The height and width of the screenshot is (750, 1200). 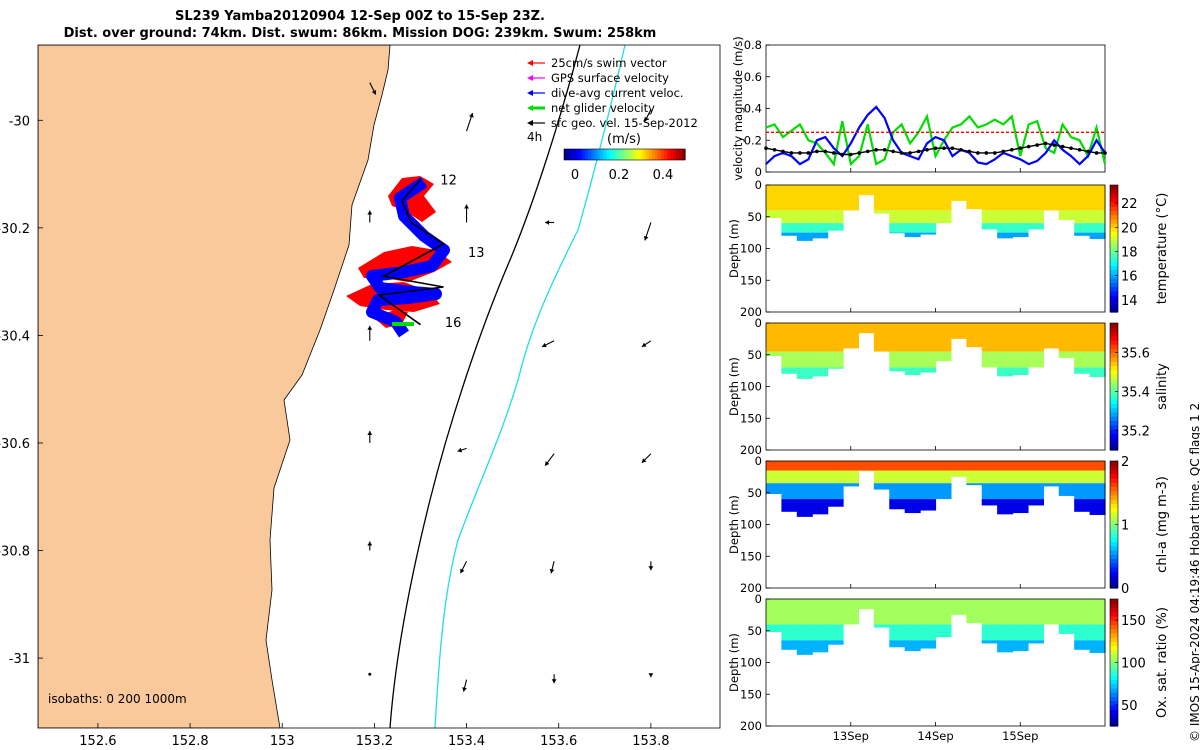 I want to click on section-ytick-label: 50, so click(x=754, y=217).